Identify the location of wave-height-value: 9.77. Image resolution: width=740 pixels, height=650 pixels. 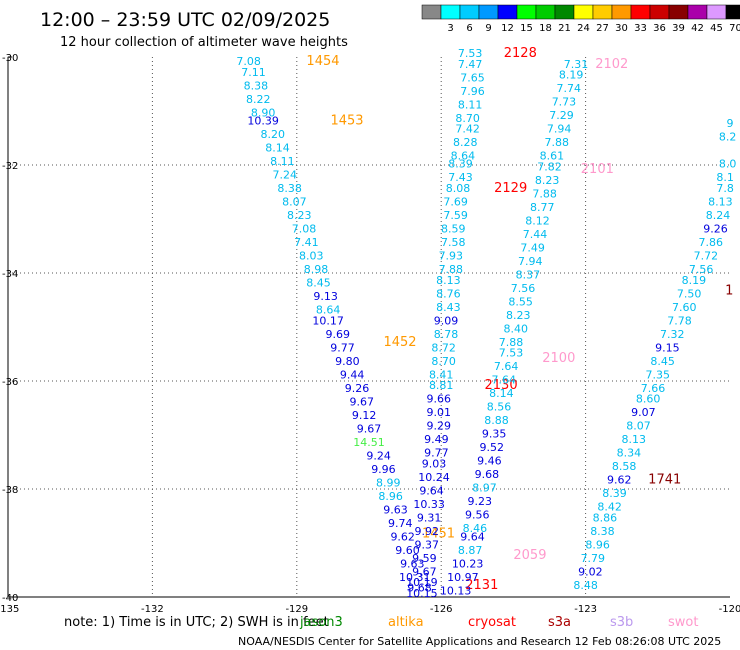
(436, 453).